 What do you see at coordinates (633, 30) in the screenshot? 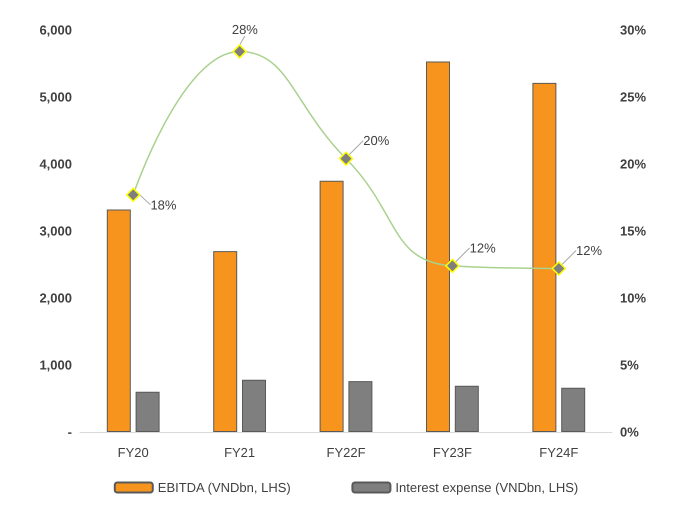
I see `y2-tick-label: 30%` at bounding box center [633, 30].